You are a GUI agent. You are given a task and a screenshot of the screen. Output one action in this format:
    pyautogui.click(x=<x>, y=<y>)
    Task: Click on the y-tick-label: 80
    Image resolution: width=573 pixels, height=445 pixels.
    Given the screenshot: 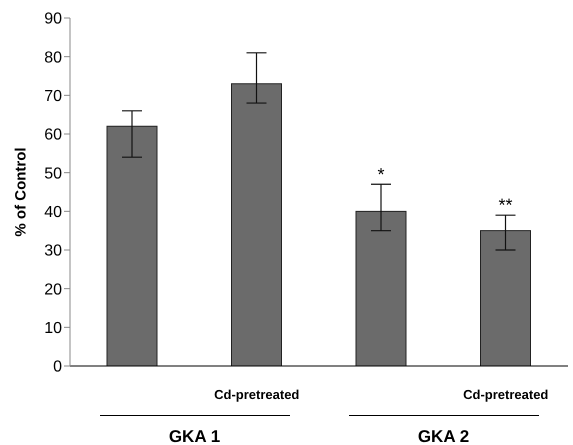 What is the action you would take?
    pyautogui.click(x=53, y=57)
    